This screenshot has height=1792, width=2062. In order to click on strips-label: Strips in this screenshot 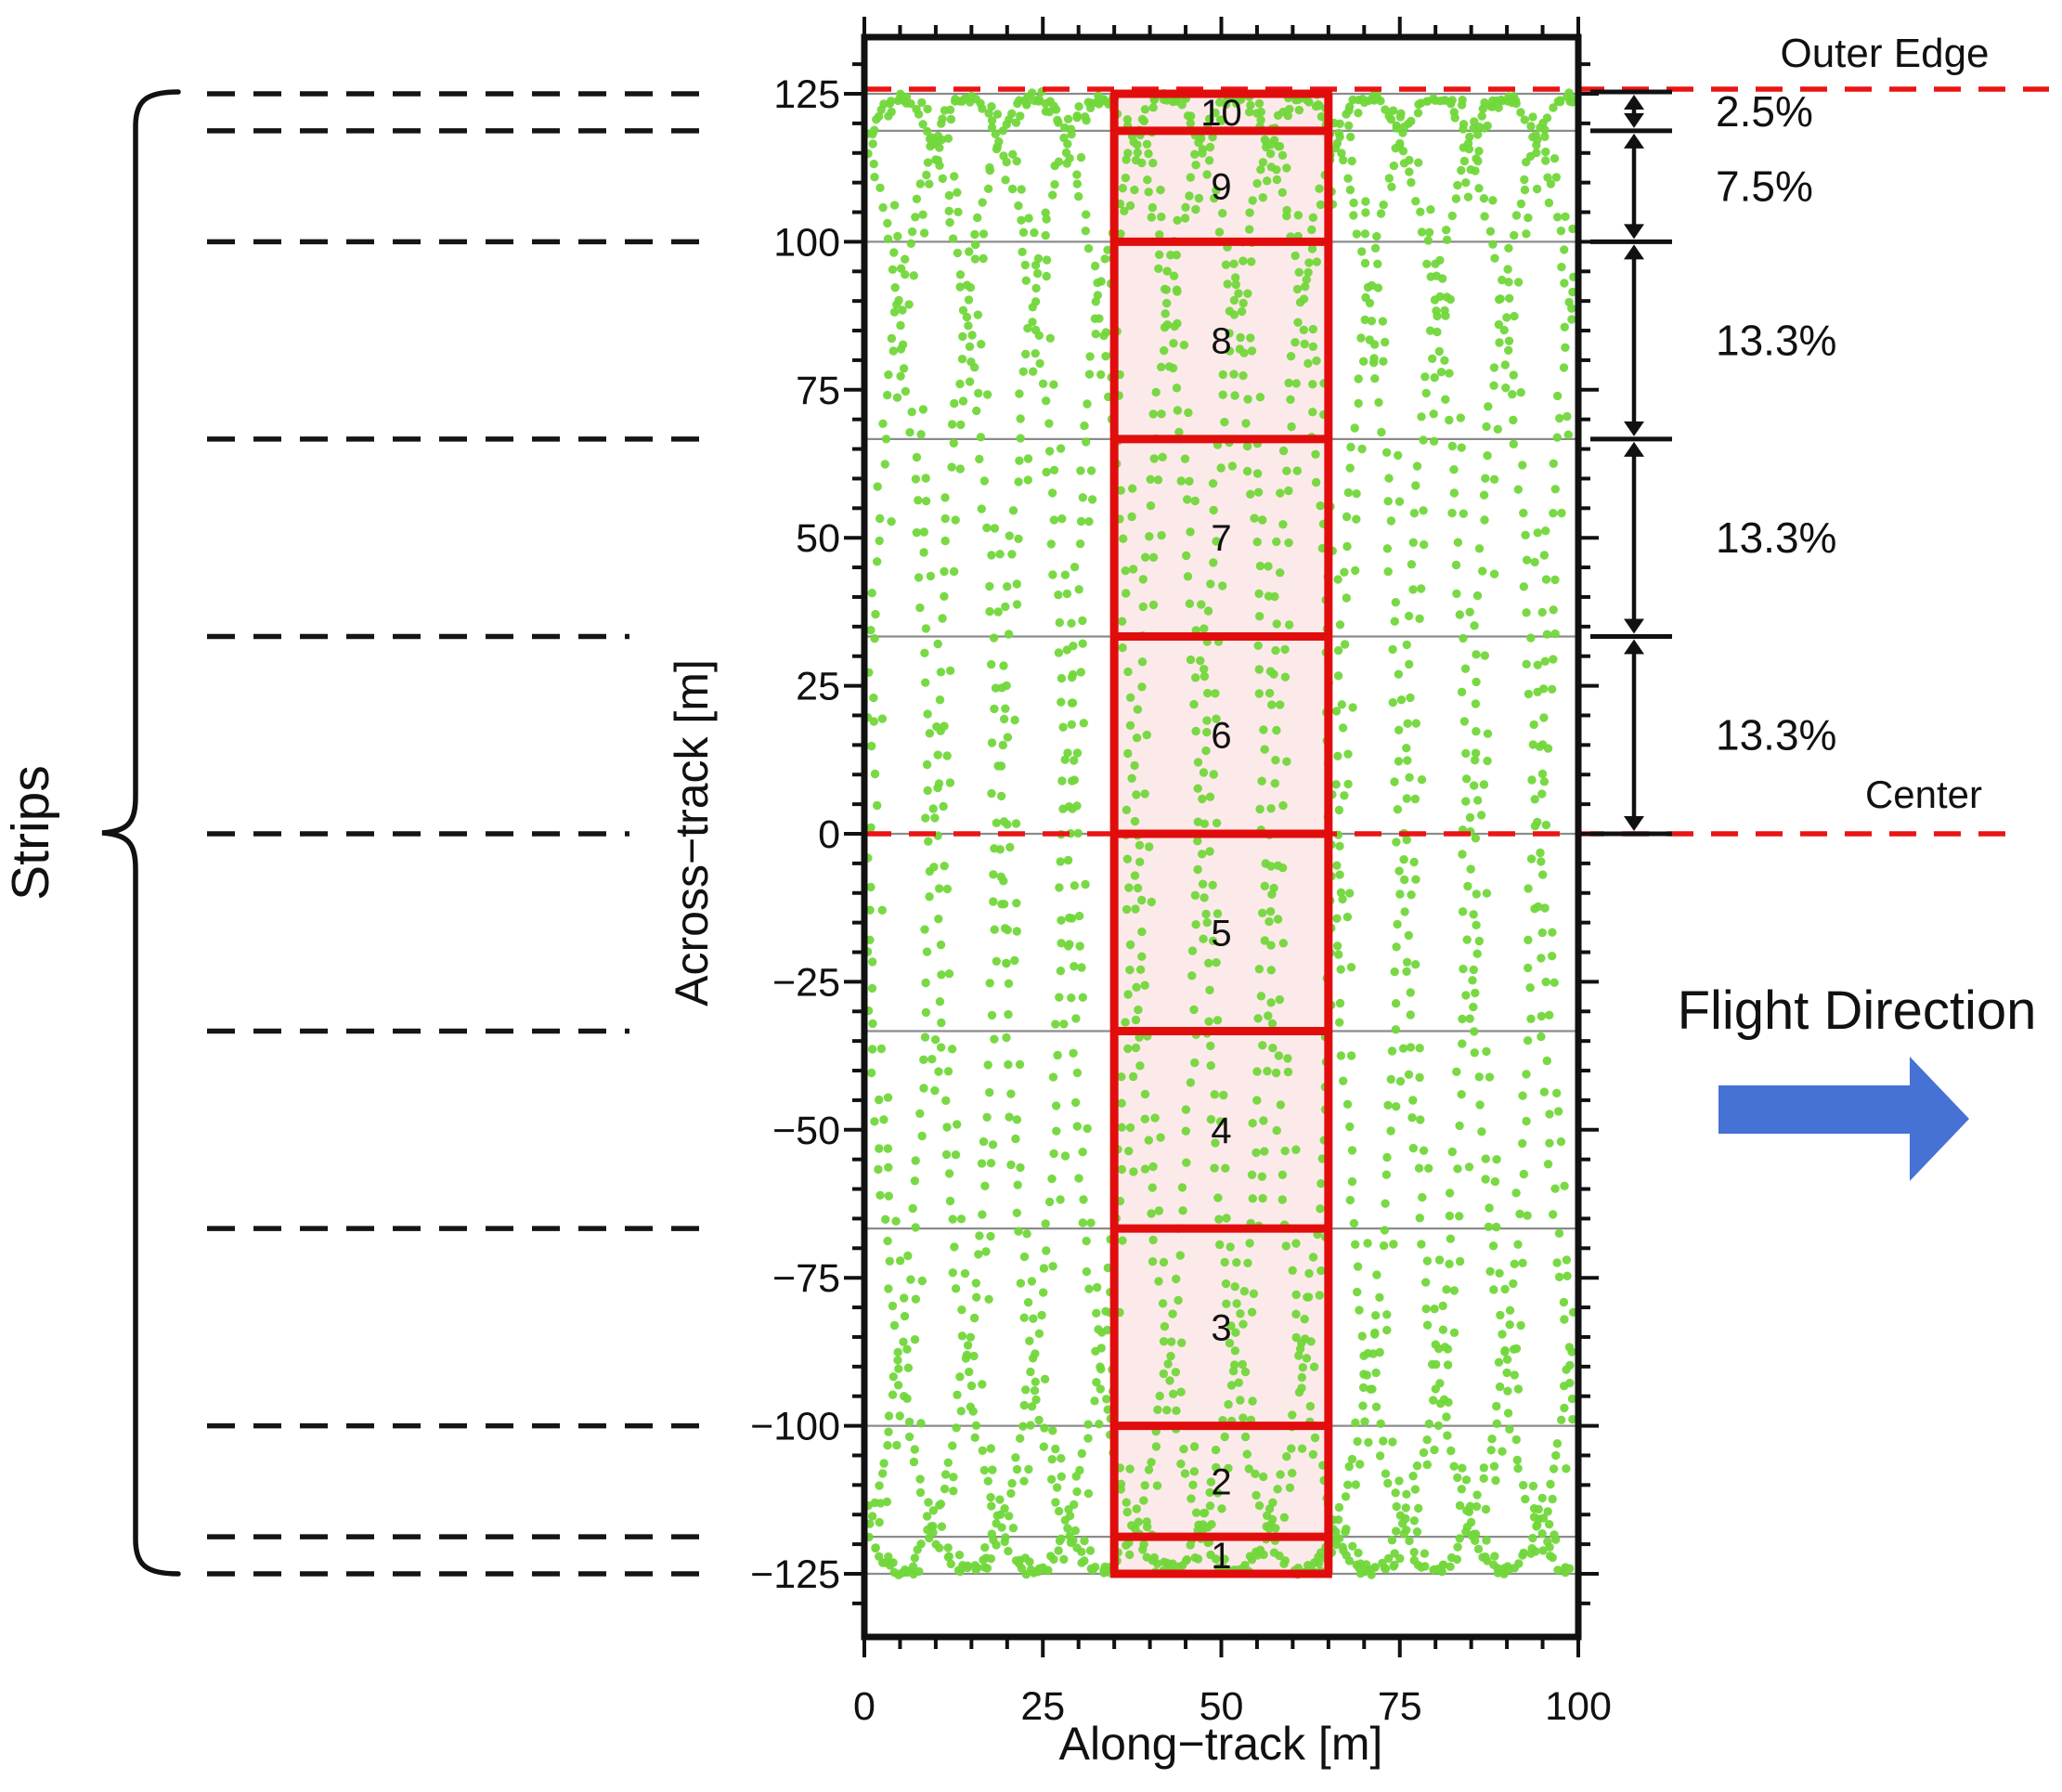, I will do `click(30, 833)`.